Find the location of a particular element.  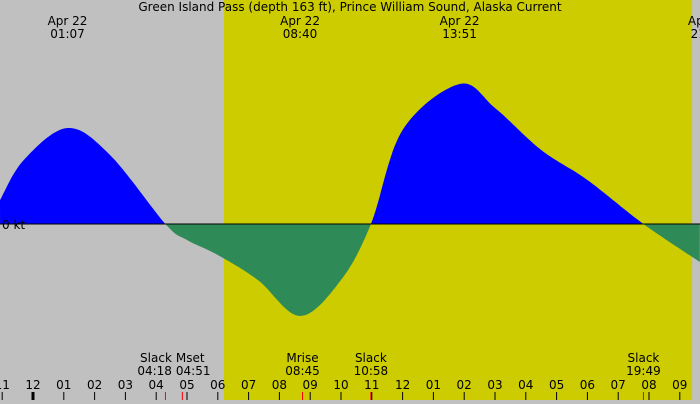

event-label: Mset is located at coordinates (190, 358).